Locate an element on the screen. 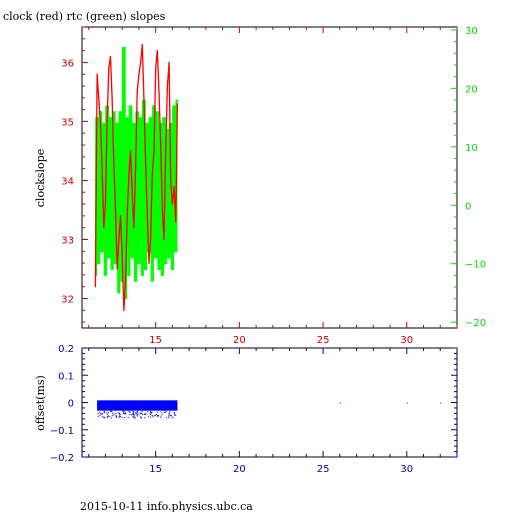 The height and width of the screenshot is (512, 512). bottom-x-tick-label: 30 is located at coordinates (406, 469).